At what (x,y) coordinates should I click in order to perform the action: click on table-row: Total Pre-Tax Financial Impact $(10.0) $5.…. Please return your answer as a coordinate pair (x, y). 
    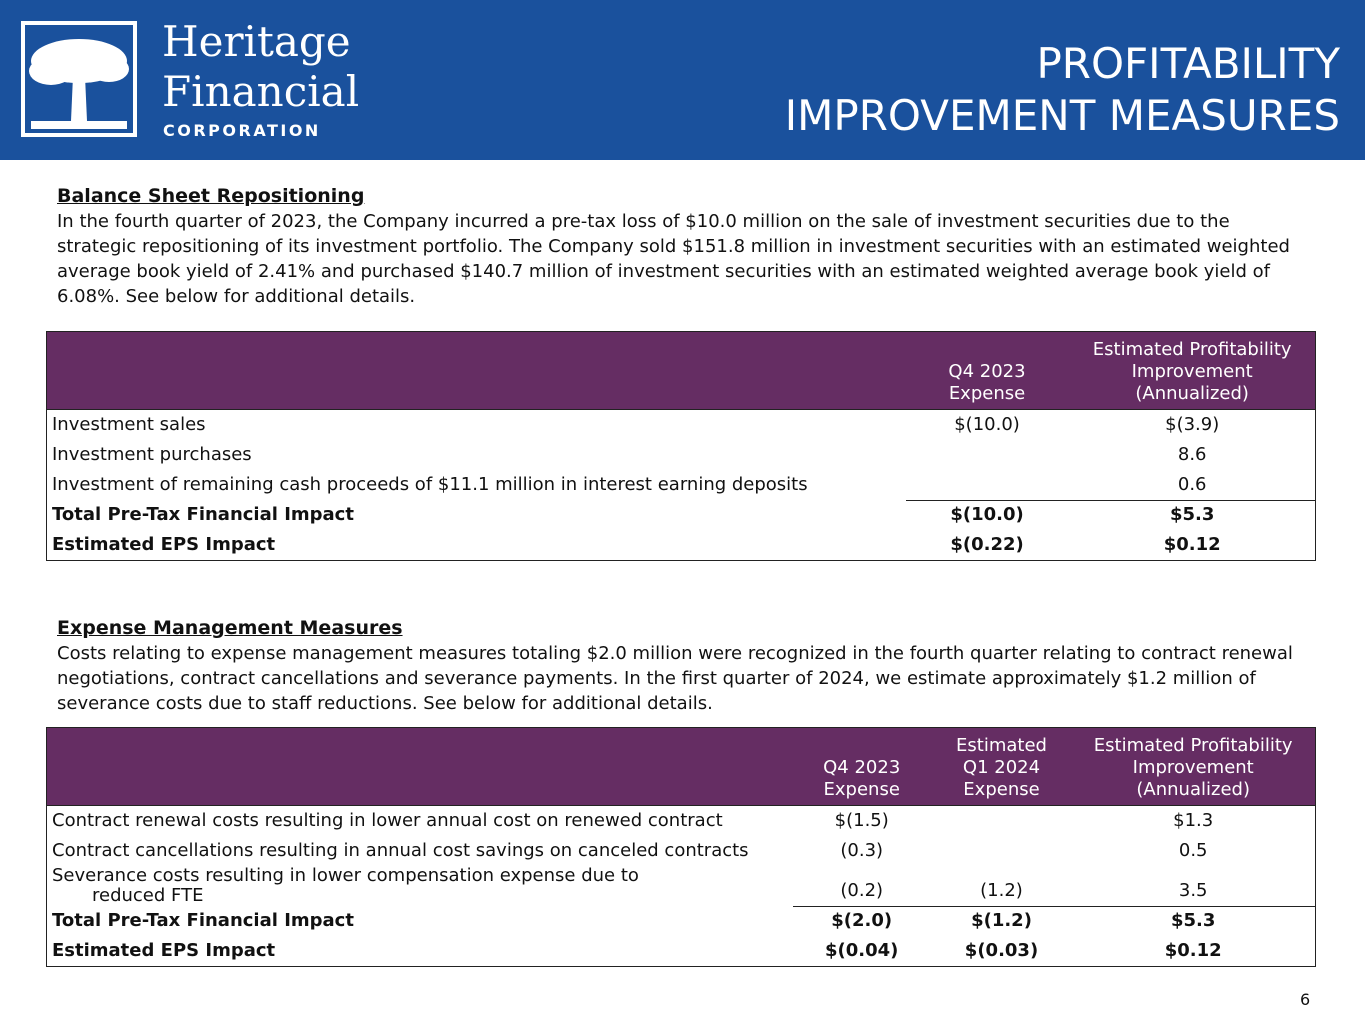
    Looking at the image, I should click on (681, 515).